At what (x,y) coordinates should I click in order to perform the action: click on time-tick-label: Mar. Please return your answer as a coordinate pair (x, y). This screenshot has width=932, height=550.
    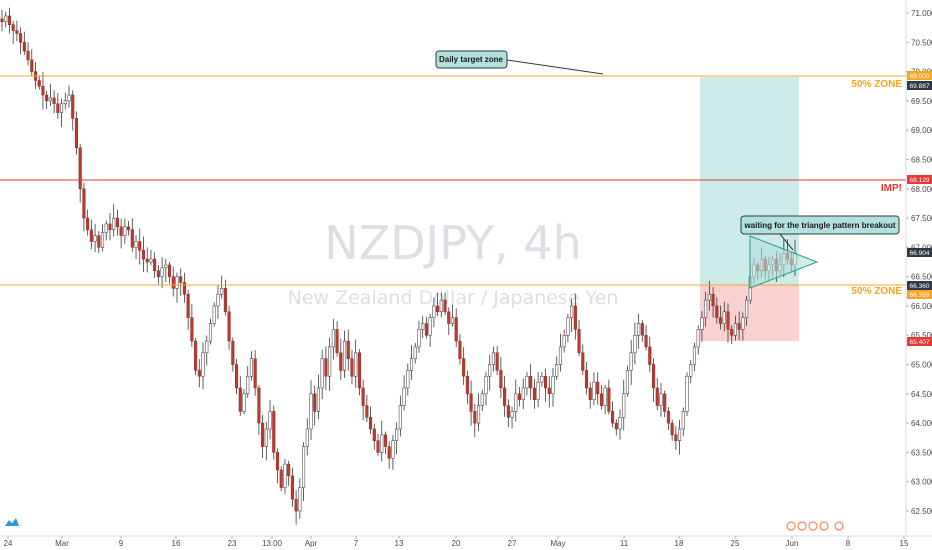
    Looking at the image, I should click on (62, 543).